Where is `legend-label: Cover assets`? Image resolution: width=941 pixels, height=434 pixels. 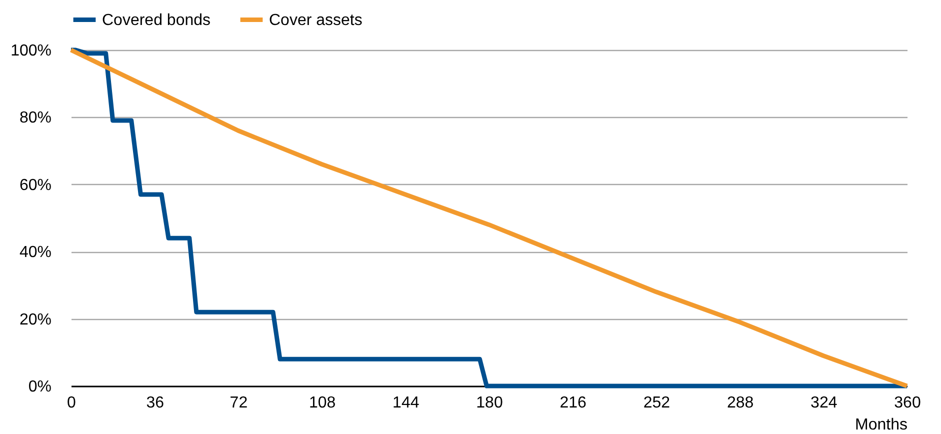
legend-label: Cover assets is located at coordinates (315, 20).